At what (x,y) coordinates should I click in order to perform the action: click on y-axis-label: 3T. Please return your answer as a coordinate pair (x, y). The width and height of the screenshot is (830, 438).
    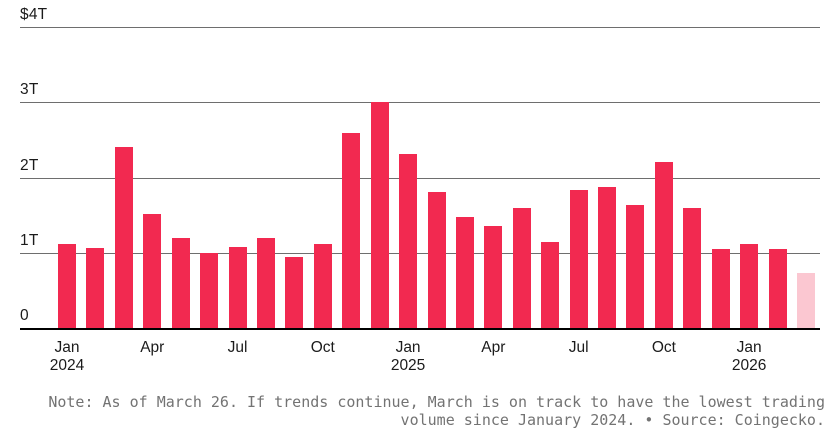
    Looking at the image, I should click on (29, 90).